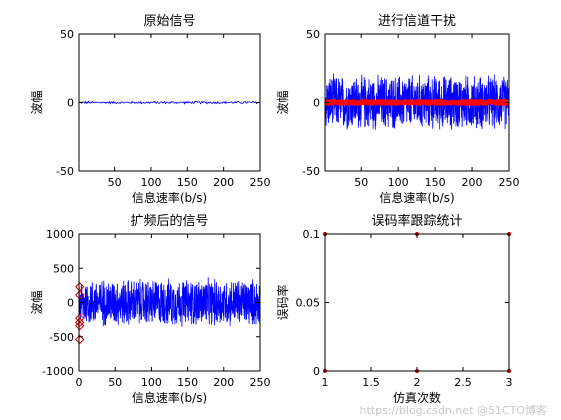 Image resolution: width=561 pixels, height=420 pixels. I want to click on y-tick-label: 500, so click(63, 268).